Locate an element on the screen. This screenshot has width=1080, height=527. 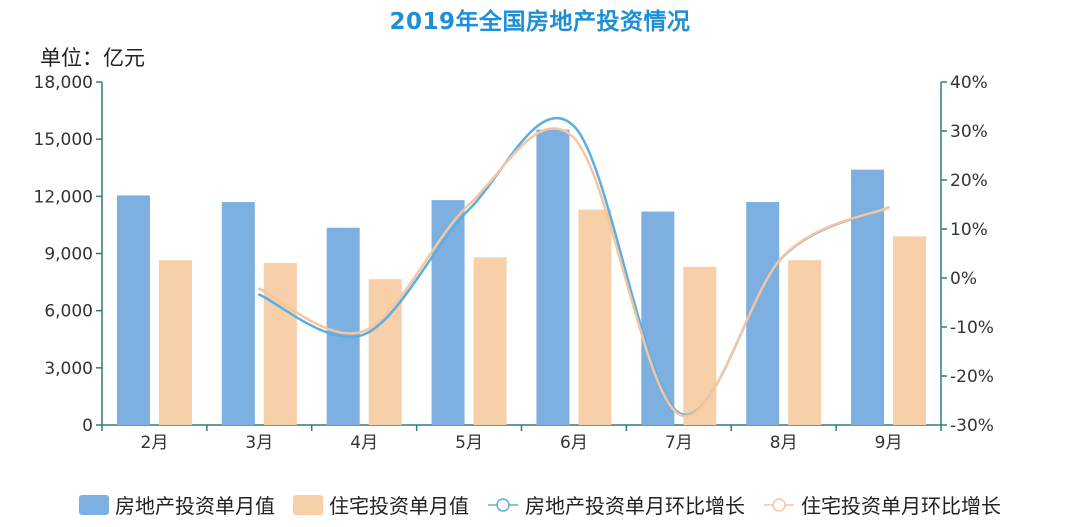
y-right-tick-label: -30% is located at coordinates (972, 426).